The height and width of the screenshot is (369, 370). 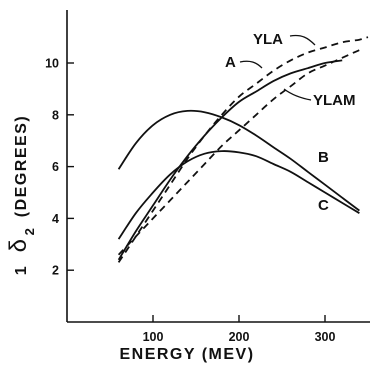 What do you see at coordinates (334, 100) in the screenshot?
I see `curve-label-ylam: YLAM` at bounding box center [334, 100].